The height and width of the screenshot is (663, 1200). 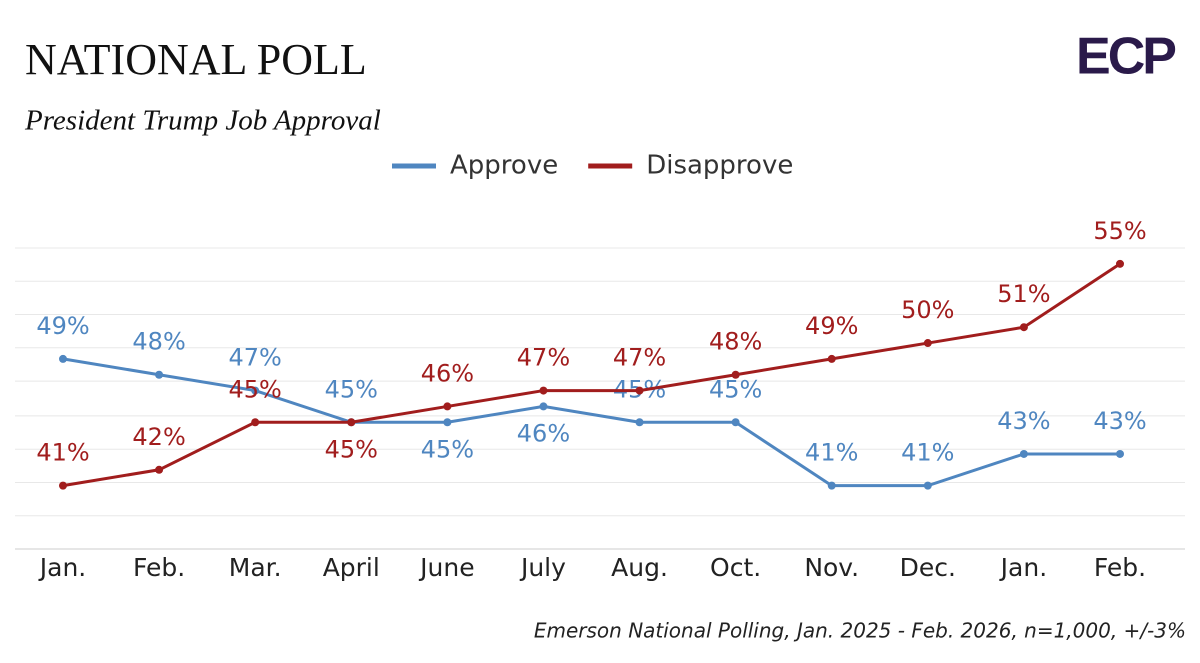 What do you see at coordinates (927, 310) in the screenshot?
I see `data-label: 50%` at bounding box center [927, 310].